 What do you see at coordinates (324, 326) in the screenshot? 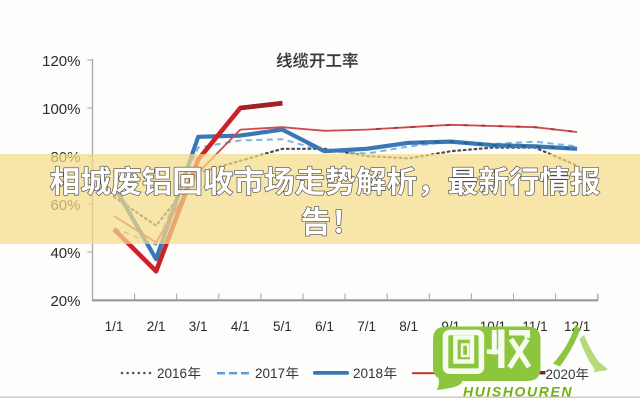
I see `svg-text: 6/1` at bounding box center [324, 326].